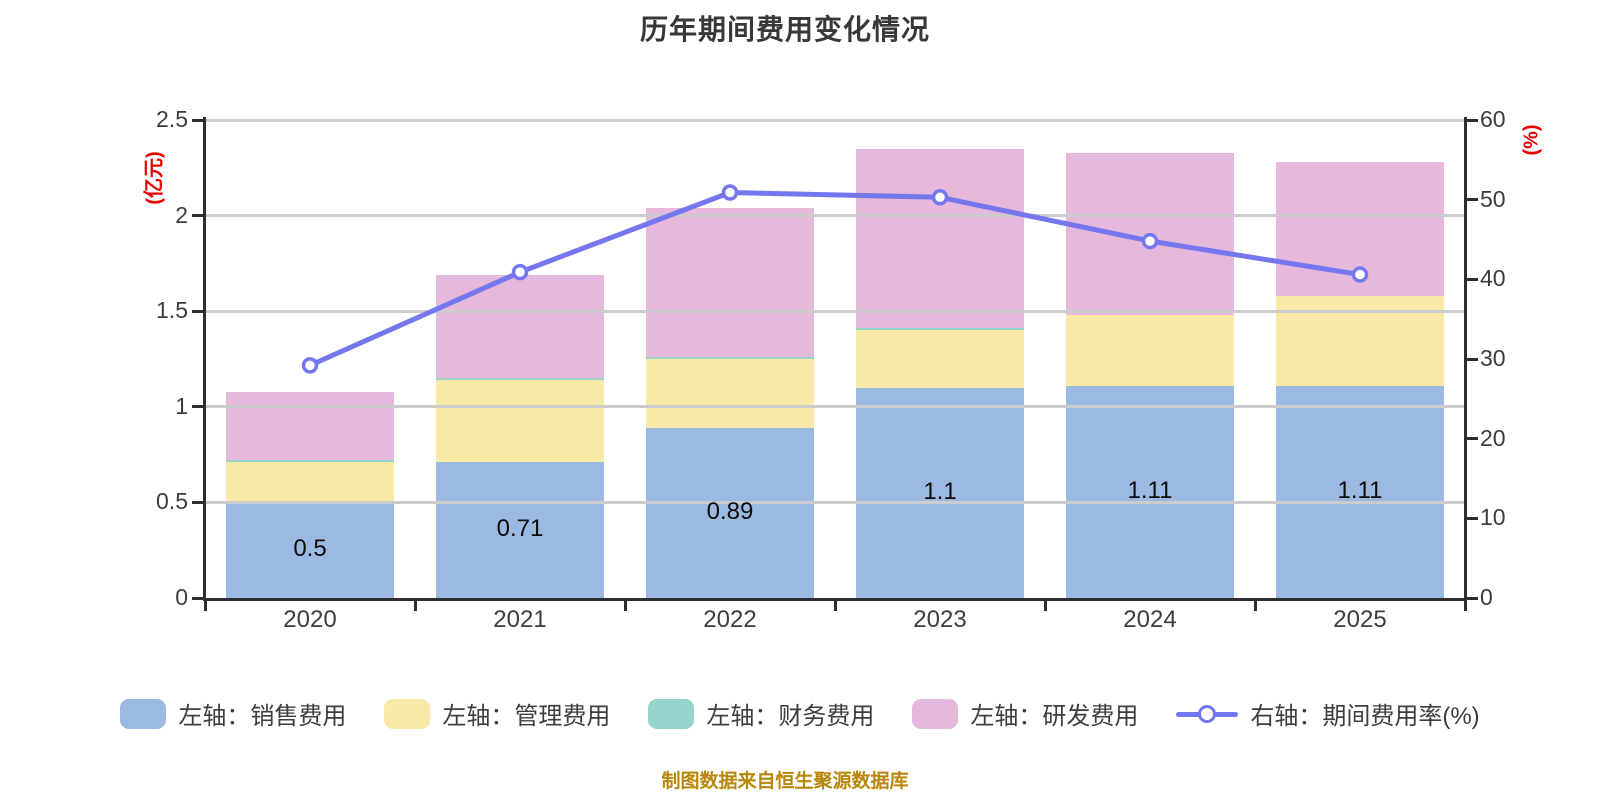 Image resolution: width=1600 pixels, height=800 pixels. I want to click on bar-value-label: 0.71, so click(520, 529).